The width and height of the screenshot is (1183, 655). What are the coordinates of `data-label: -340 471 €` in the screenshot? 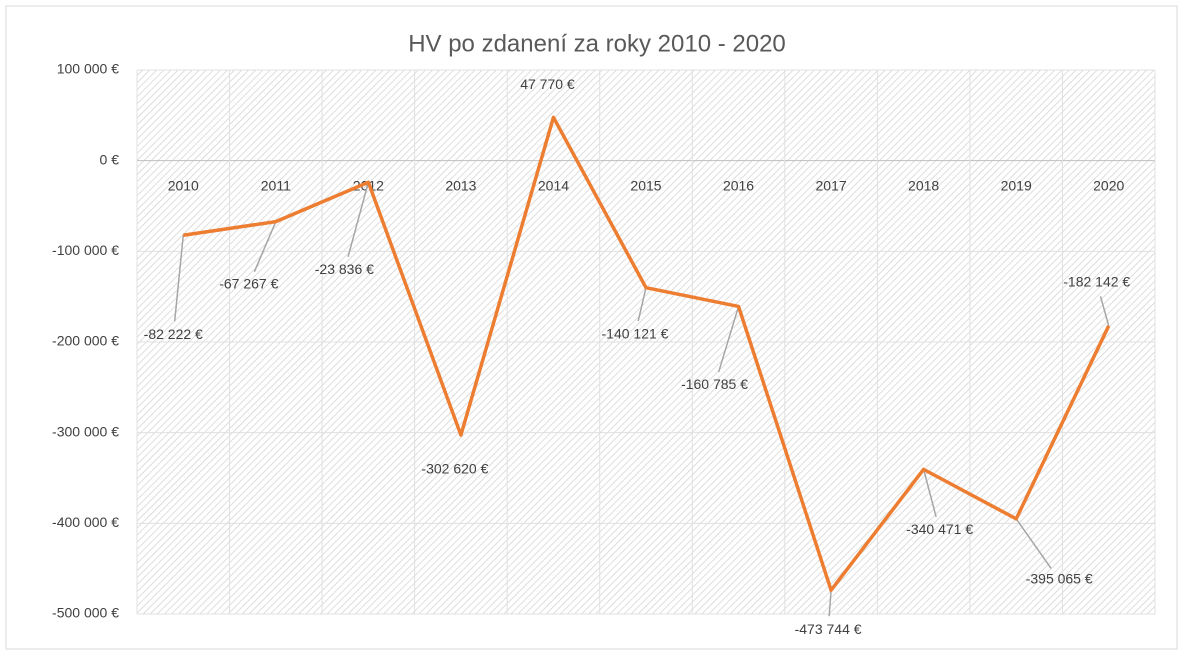 It's located at (939, 529).